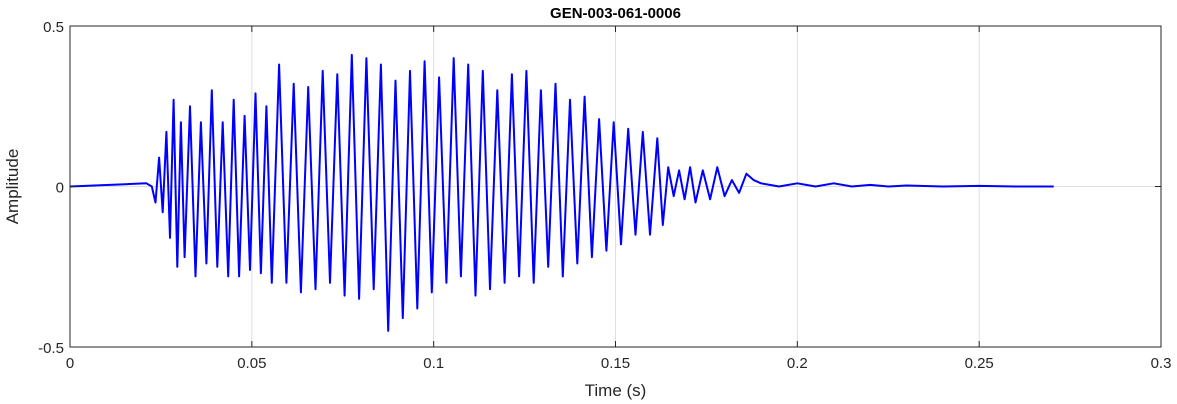 The image size is (1177, 404). What do you see at coordinates (251, 363) in the screenshot?
I see `x-tick-label: 0.05` at bounding box center [251, 363].